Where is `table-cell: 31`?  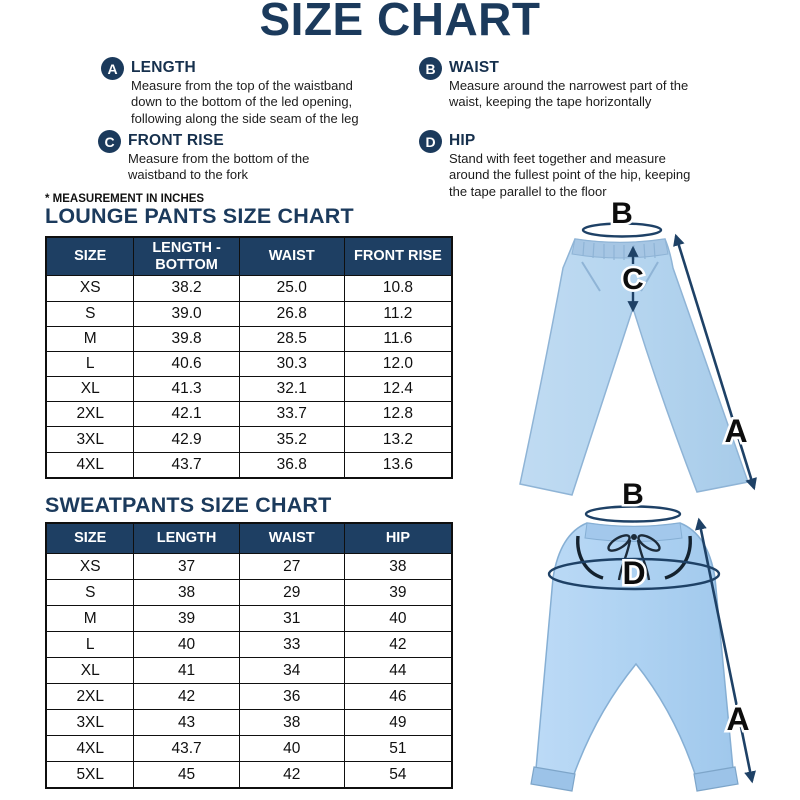 table-cell: 31 is located at coordinates (291, 618).